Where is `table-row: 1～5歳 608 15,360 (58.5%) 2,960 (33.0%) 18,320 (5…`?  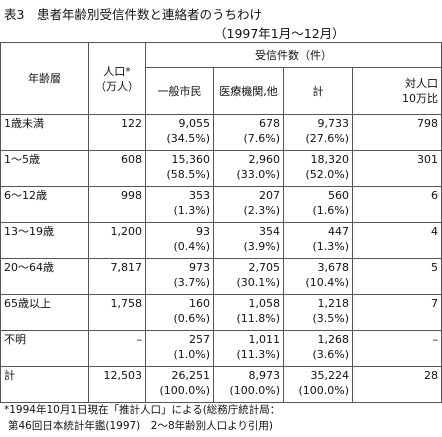 table-row: 1～5歳 608 15,360 (58.5%) 2,960 (33.0%) 18,320 (5… is located at coordinates (221, 168).